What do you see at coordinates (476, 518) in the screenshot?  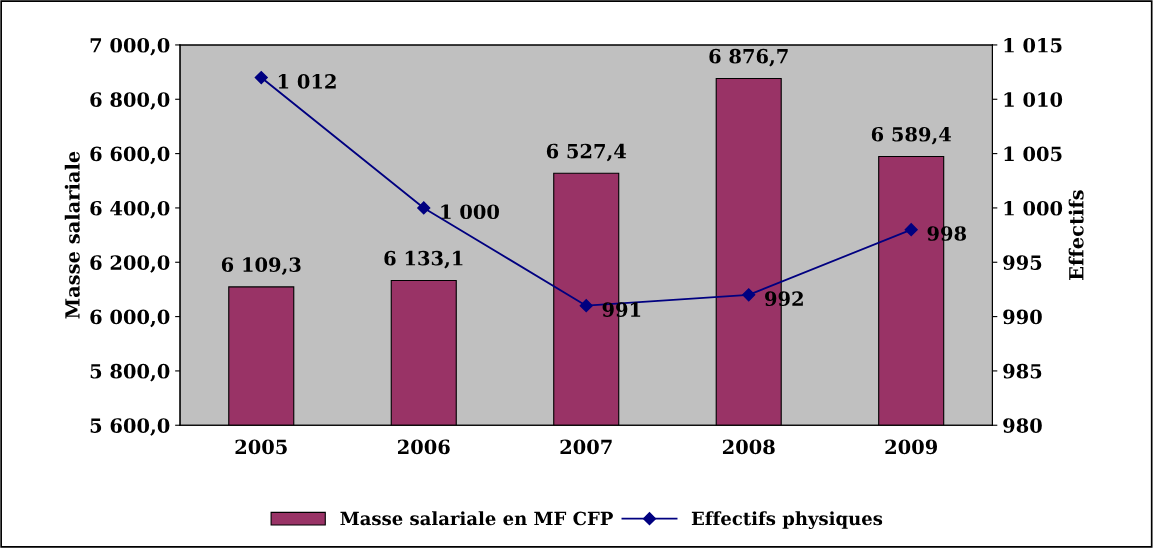 I see `legend-label: Masse salariale en MF CFP` at bounding box center [476, 518].